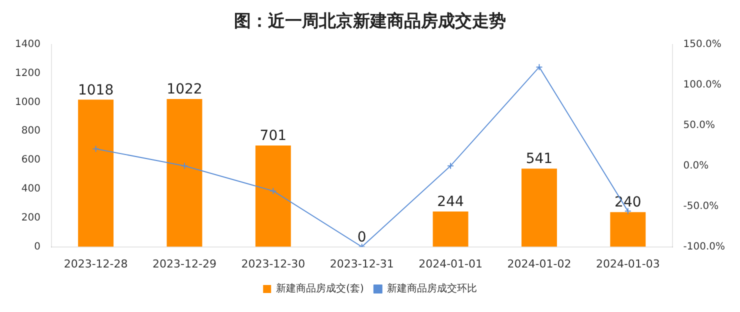 The width and height of the screenshot is (740, 312). What do you see at coordinates (27, 73) in the screenshot?
I see `y-tick-label: 1200` at bounding box center [27, 73].